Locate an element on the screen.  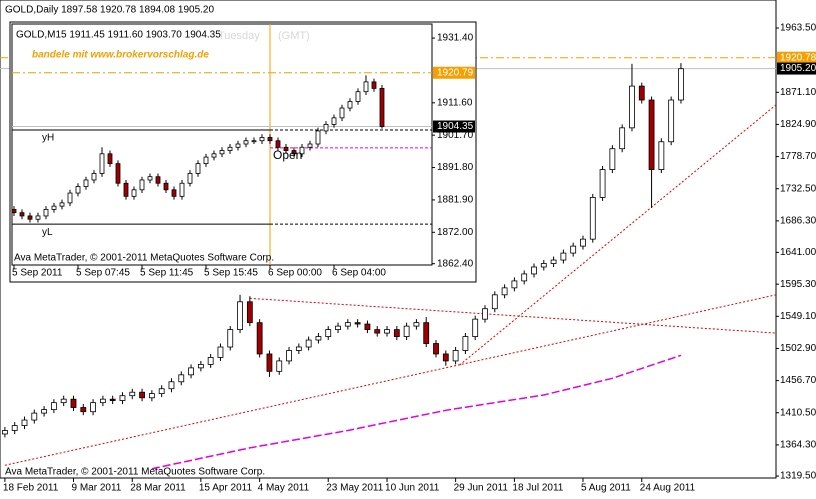
y-tick-label: 1319.50 is located at coordinates (798, 476).